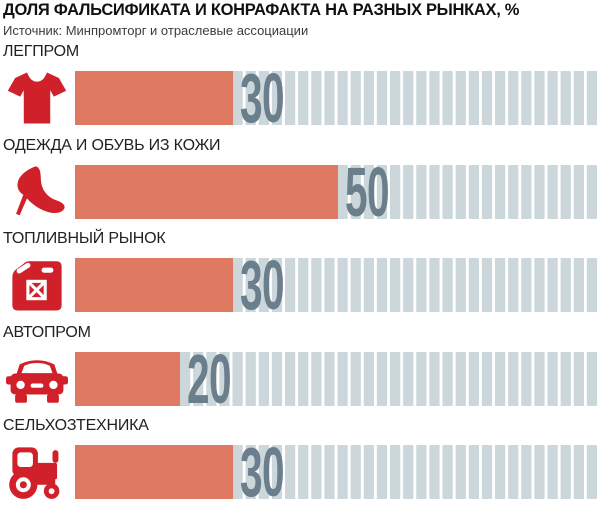 The image size is (600, 505). What do you see at coordinates (367, 191) in the screenshot?
I see `value-label: 50` at bounding box center [367, 191].